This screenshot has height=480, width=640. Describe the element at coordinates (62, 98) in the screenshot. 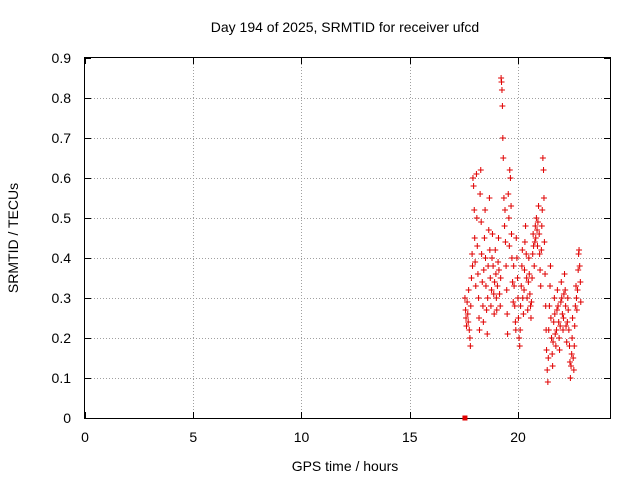

I see `y-tick-label: 0.8` at that location.